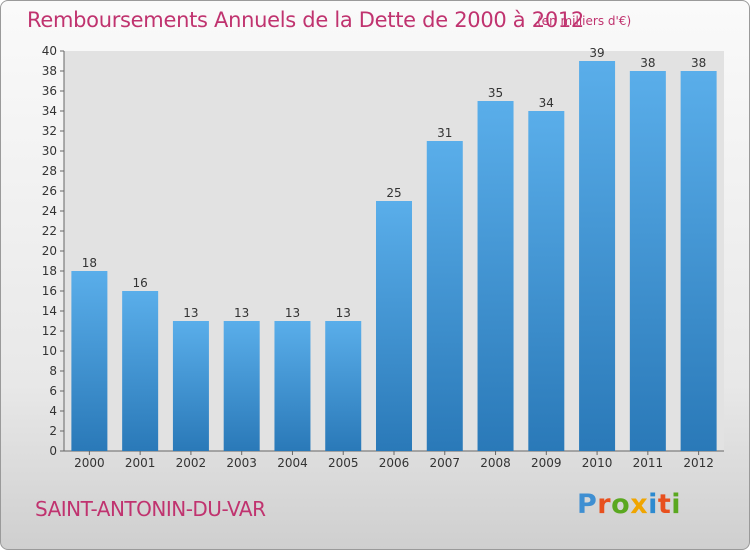 This screenshot has width=750, height=550. I want to click on y-tick-label: 38, so click(49, 71).